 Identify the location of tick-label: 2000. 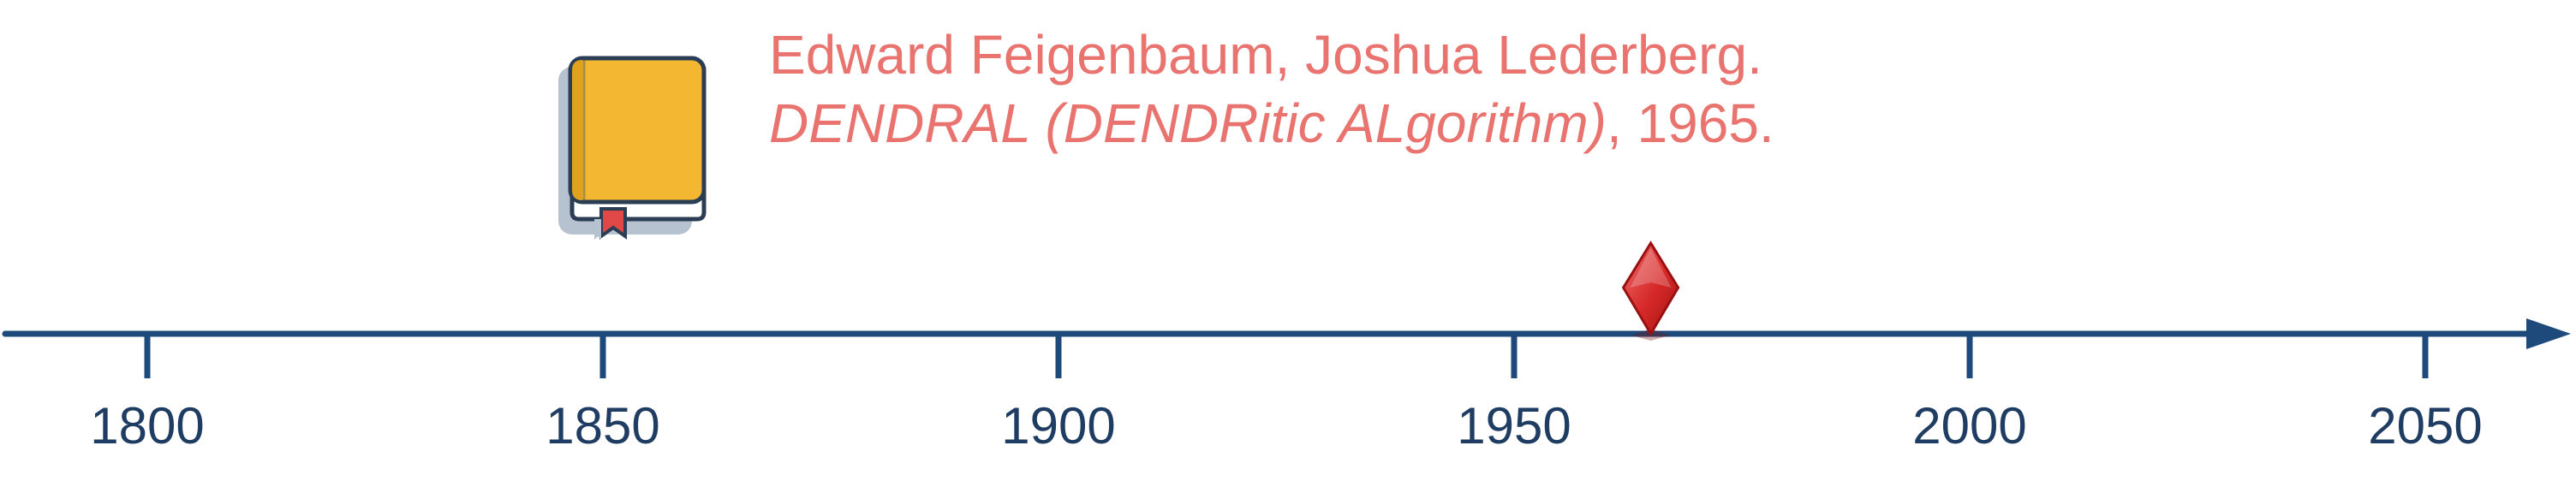
(1969, 425).